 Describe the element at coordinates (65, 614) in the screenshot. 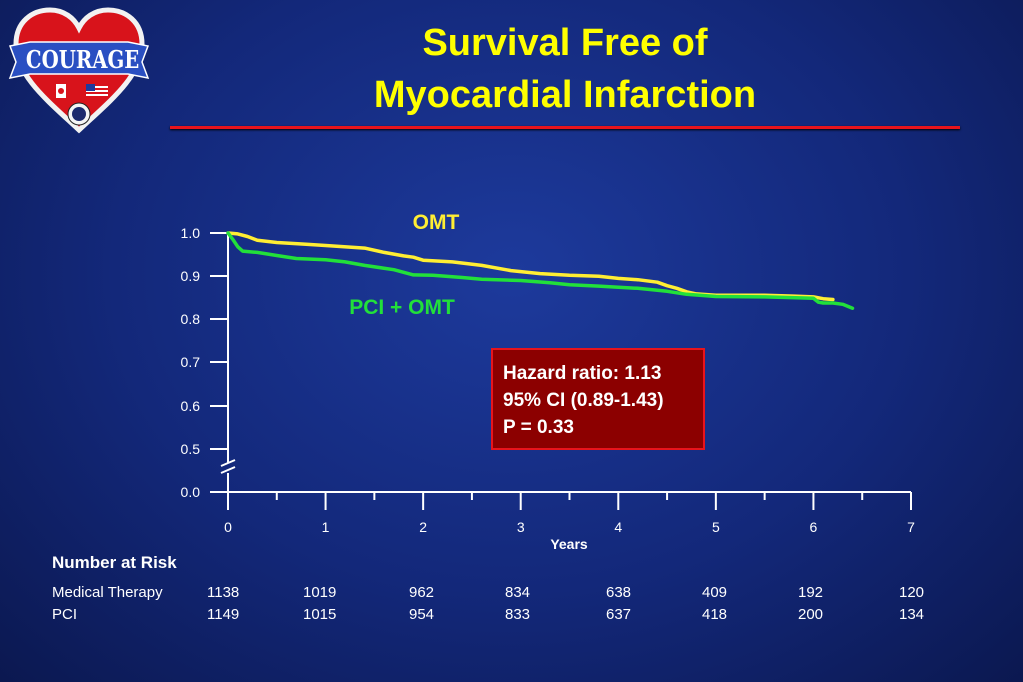

I see `risk-row-label: PCI` at that location.